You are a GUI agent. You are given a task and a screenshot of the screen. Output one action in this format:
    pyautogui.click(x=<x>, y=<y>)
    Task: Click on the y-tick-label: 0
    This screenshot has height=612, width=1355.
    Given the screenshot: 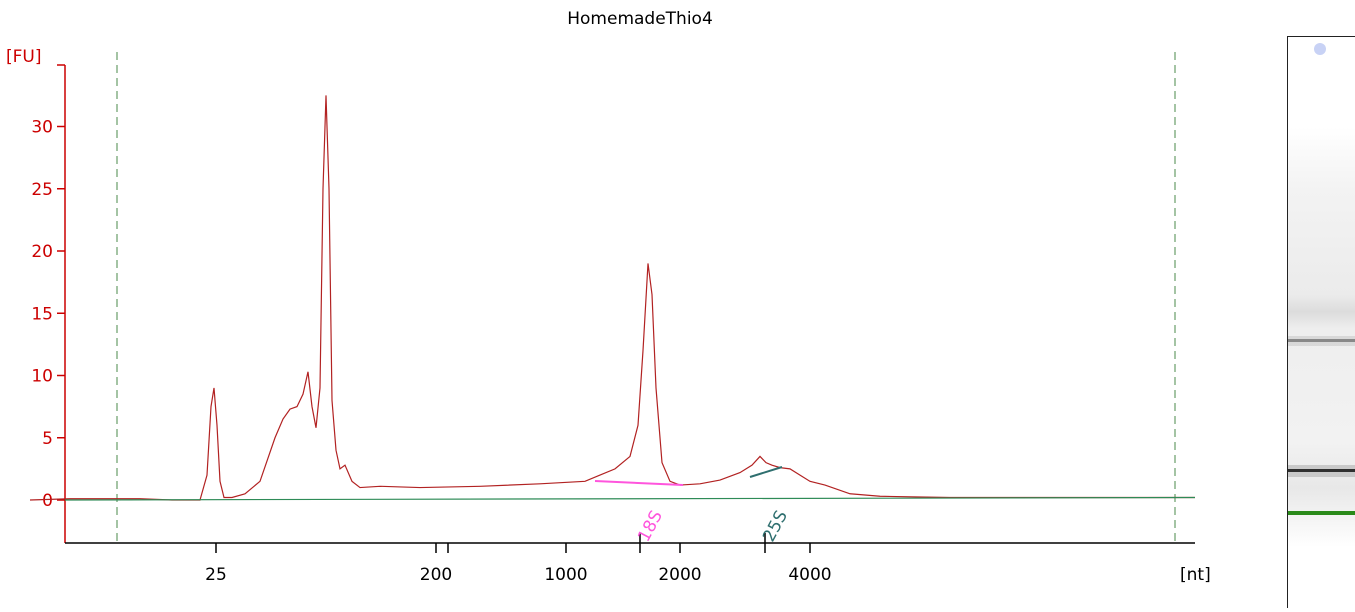 What is the action you would take?
    pyautogui.click(x=47, y=501)
    